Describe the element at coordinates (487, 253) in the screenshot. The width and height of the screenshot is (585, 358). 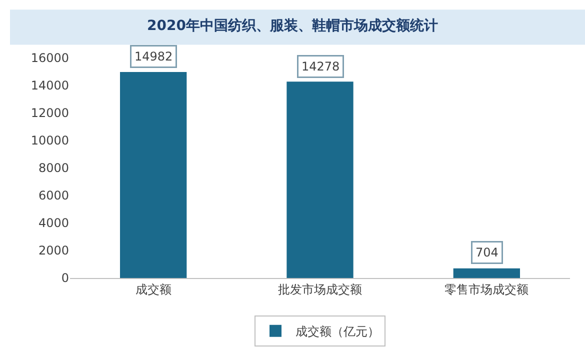
I see `data-label: 704` at that location.